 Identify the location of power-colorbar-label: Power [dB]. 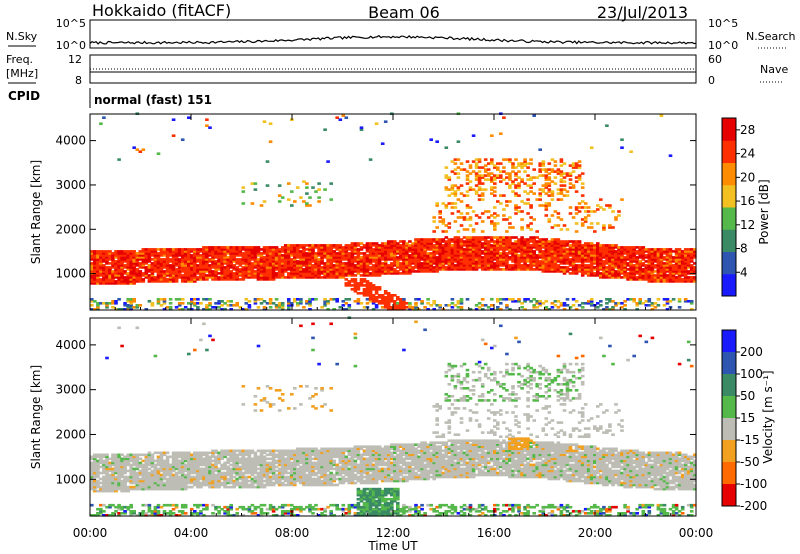
(764, 211).